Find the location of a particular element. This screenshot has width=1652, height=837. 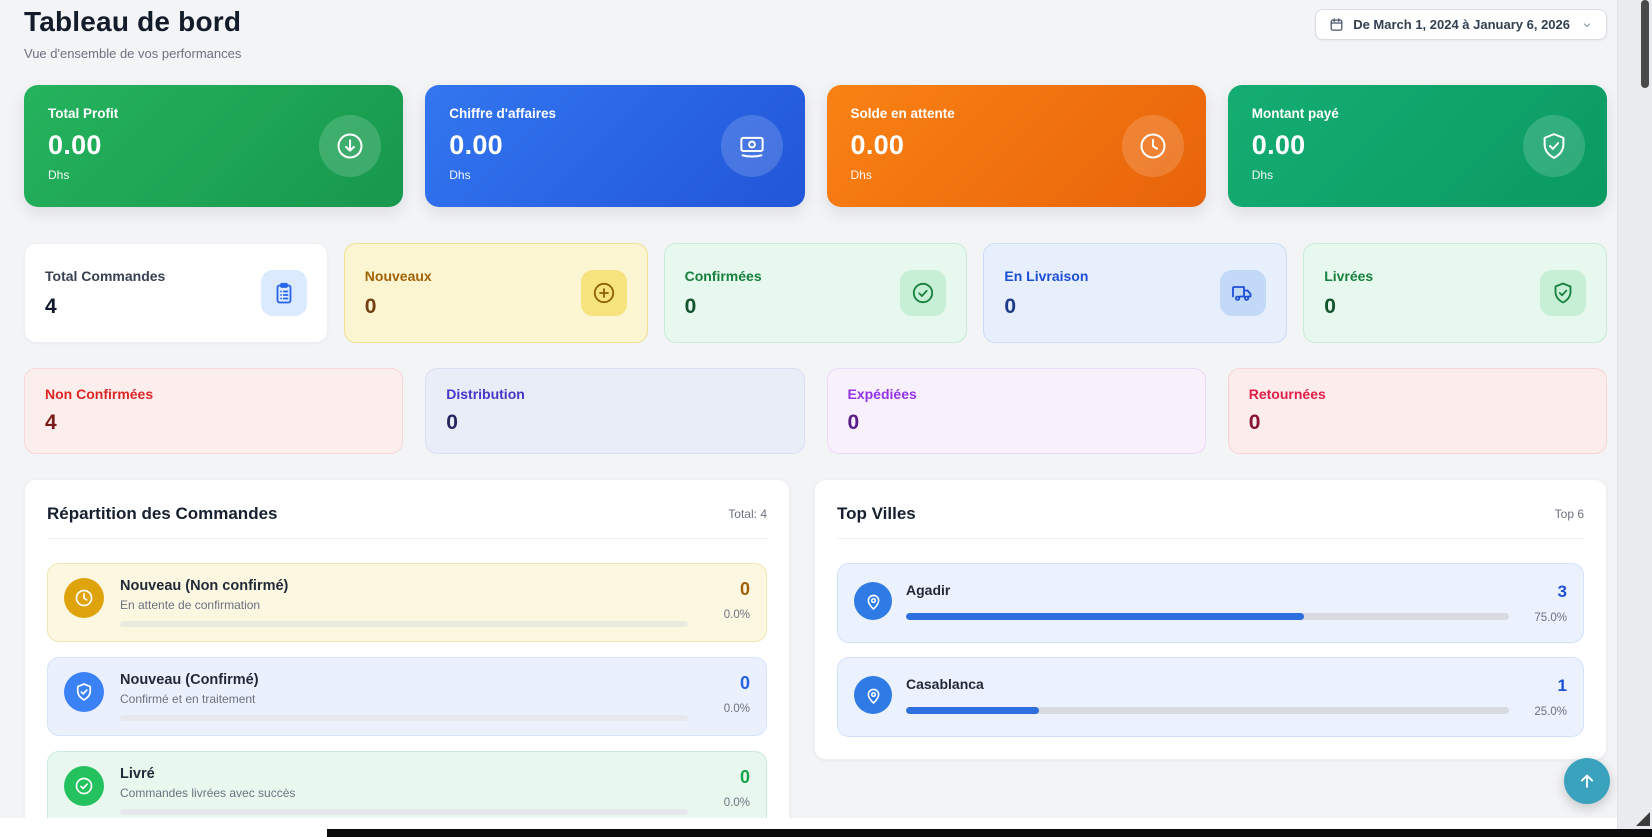

panel-total-label: Total: 4 is located at coordinates (747, 514).